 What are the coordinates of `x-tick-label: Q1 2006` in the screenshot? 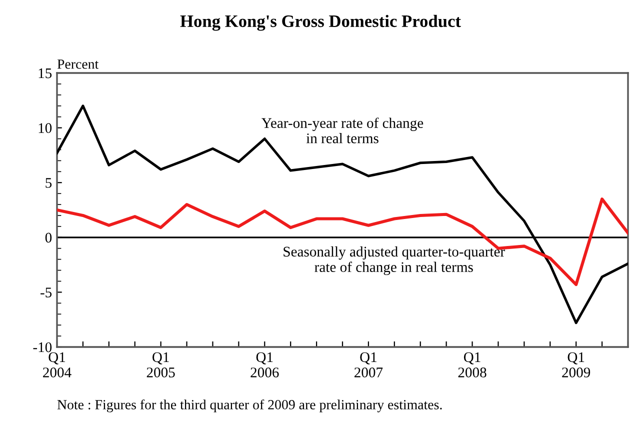 It's located at (264, 365).